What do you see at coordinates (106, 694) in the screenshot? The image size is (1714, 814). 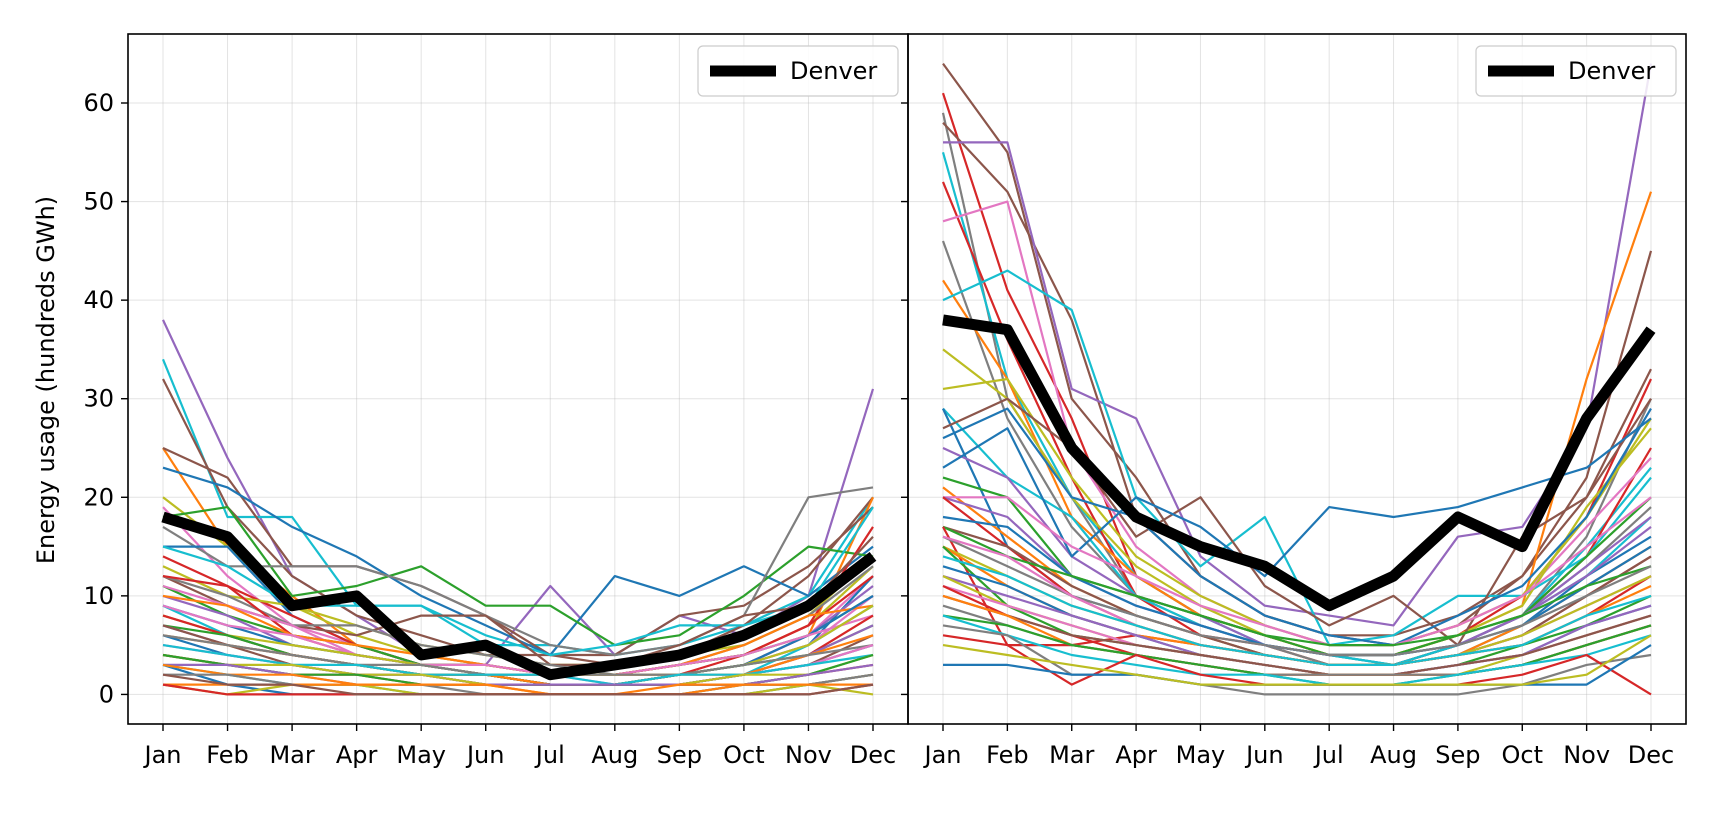 I see `y-tick-label: 0` at bounding box center [106, 694].